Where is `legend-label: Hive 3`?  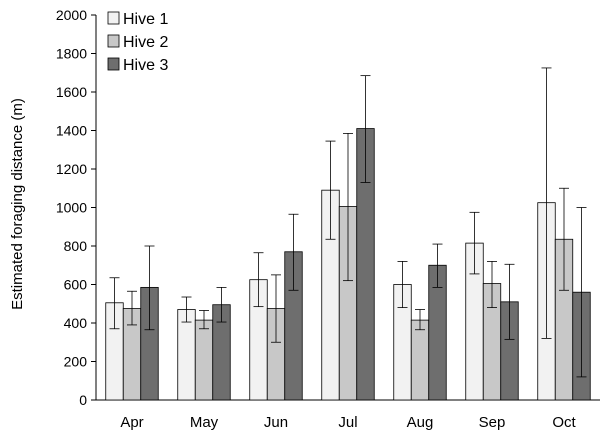 legend-label: Hive 3 is located at coordinates (145, 65).